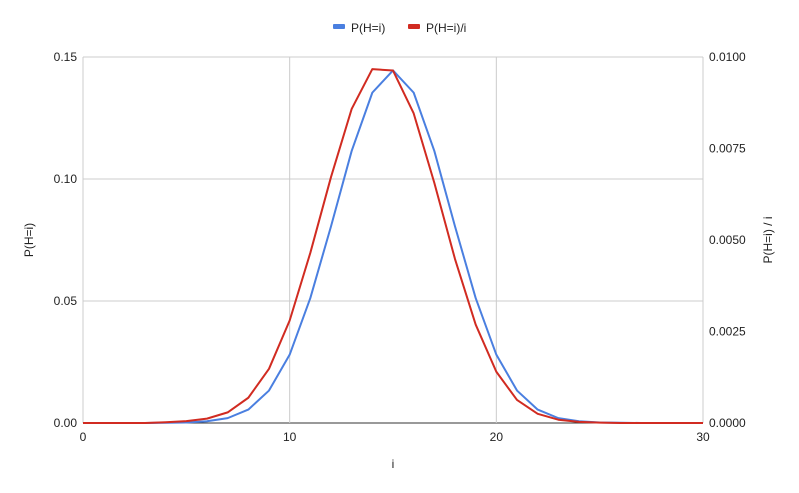 The image size is (799, 493). What do you see at coordinates (727, 423) in the screenshot?
I see `y2-tick-label: 0.0000` at bounding box center [727, 423].